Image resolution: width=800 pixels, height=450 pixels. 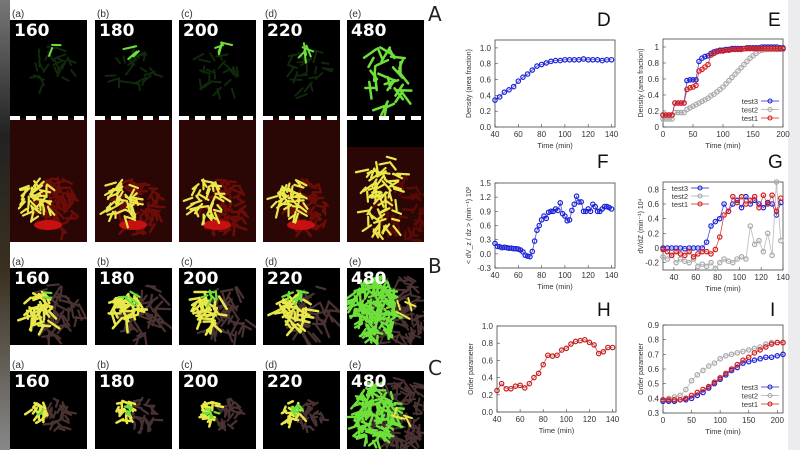 I want to click on time-label: 200, so click(x=201, y=382).